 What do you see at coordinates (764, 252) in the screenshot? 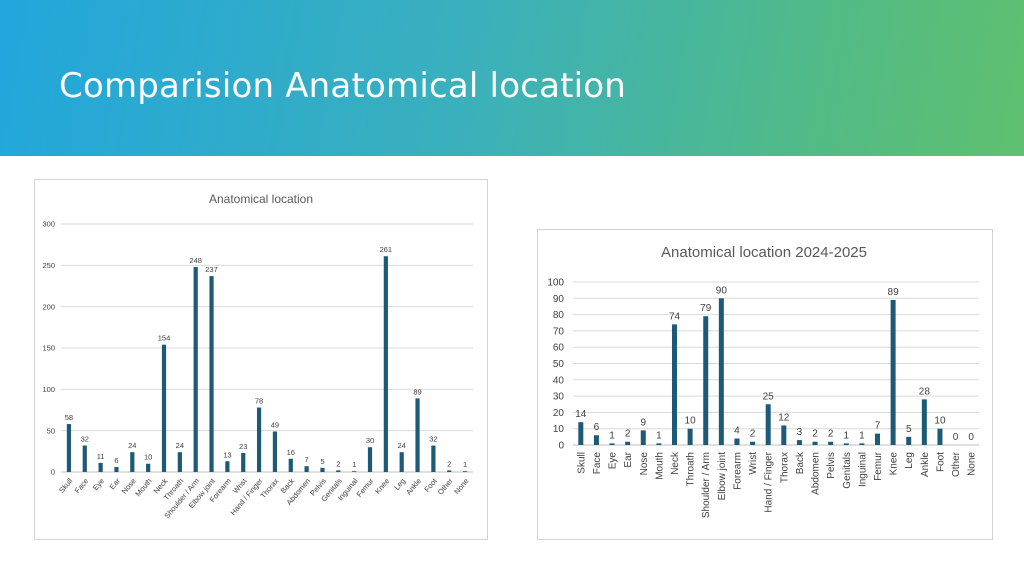
I see `chart-title: Anatomical location 2024-2025` at bounding box center [764, 252].